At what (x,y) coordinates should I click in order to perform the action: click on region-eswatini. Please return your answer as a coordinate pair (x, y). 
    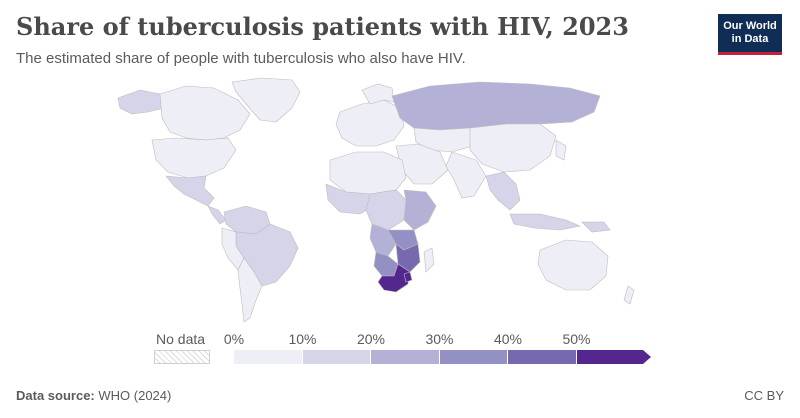
    Looking at the image, I should click on (408, 277).